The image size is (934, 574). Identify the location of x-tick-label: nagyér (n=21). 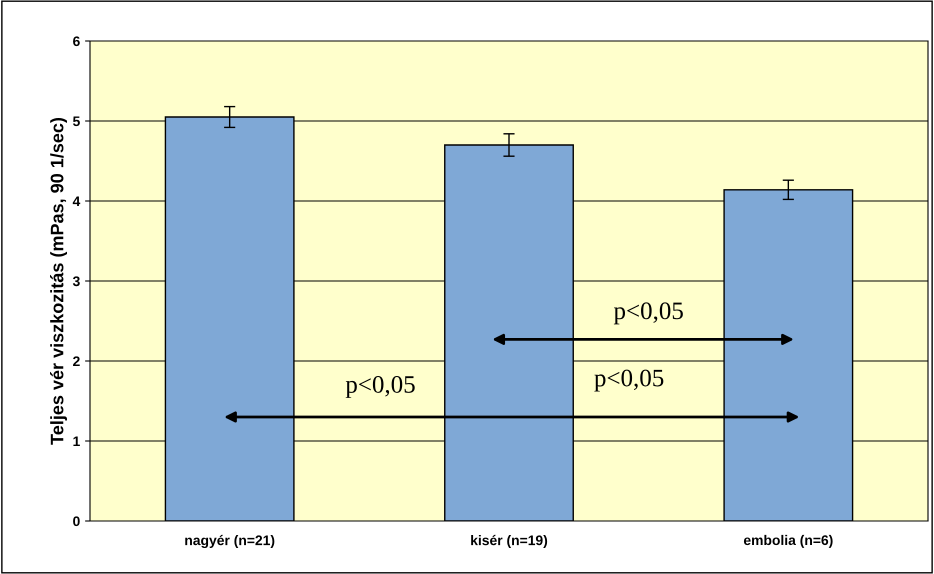
(229, 541).